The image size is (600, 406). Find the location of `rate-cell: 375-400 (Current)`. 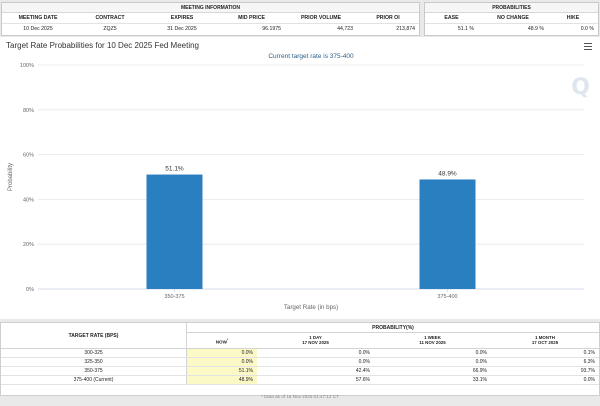

rate-cell: 375-400 (Current) is located at coordinates (94, 380).